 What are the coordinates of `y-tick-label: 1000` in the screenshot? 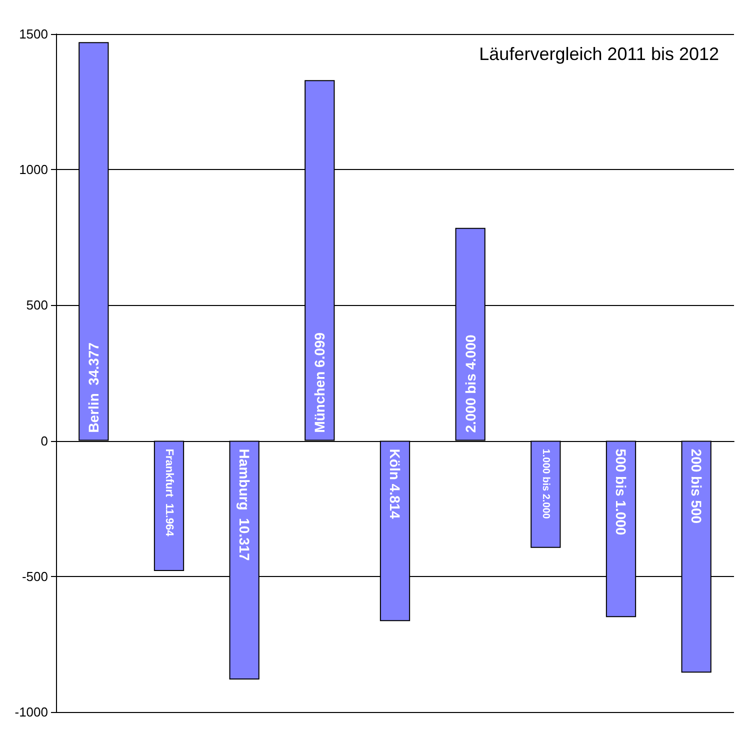 It's located at (33, 170).